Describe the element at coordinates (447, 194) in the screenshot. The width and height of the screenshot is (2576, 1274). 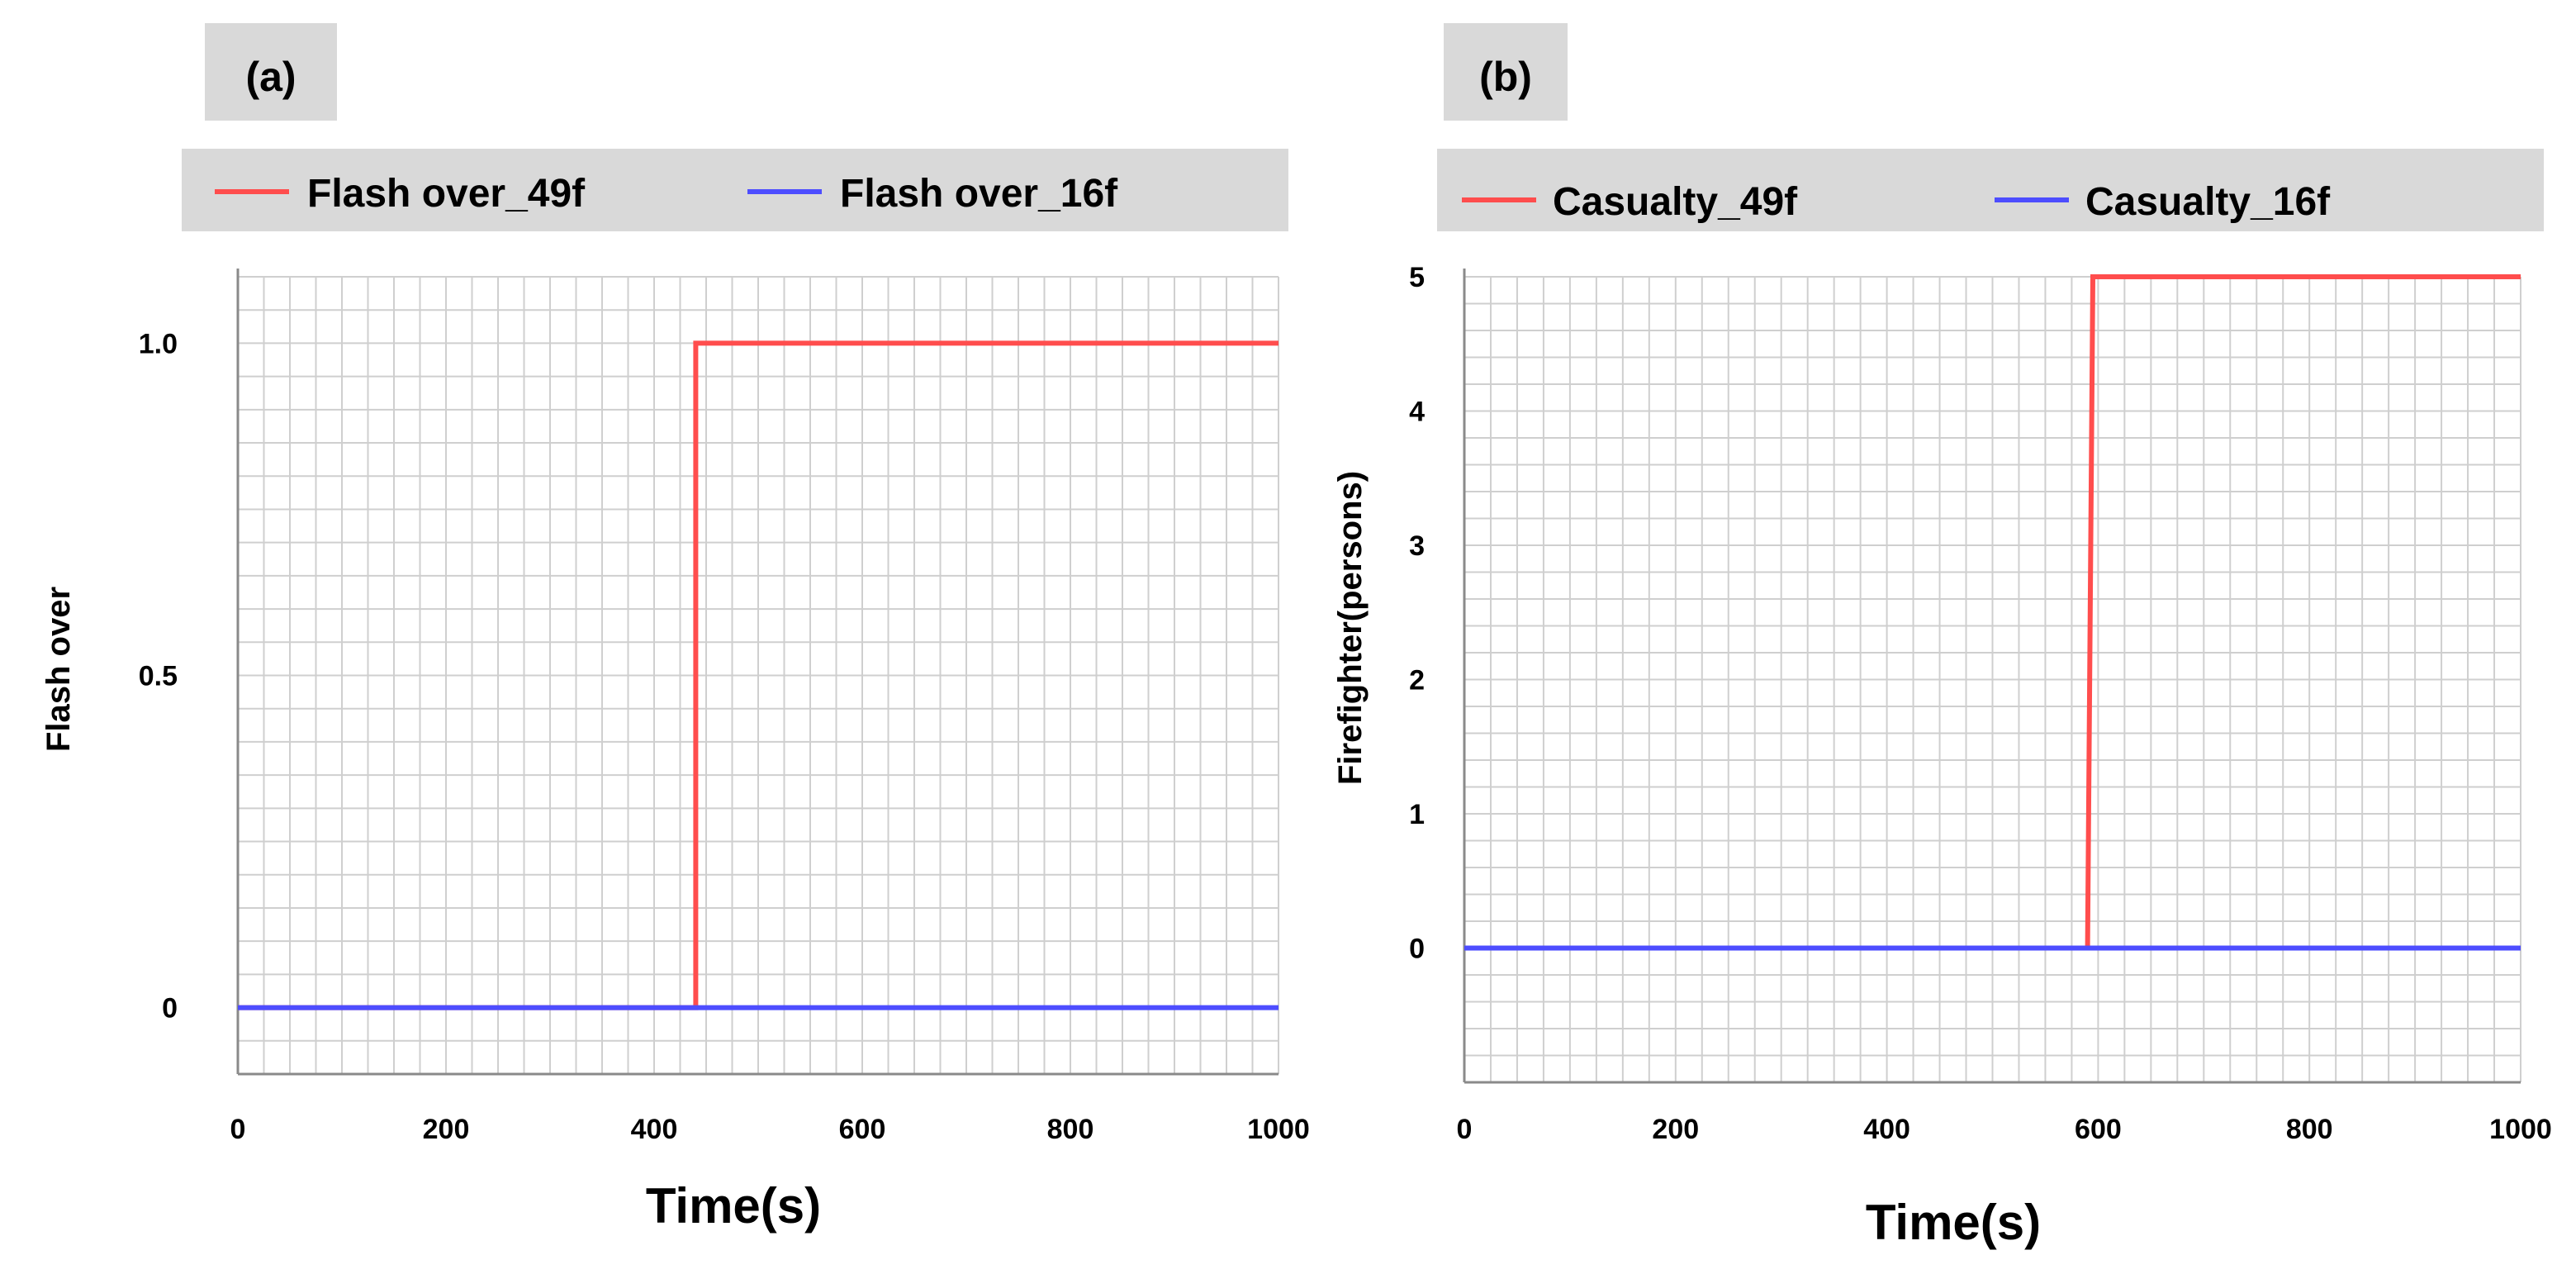
I see `legend-label-flash-over-49f: Flash over_49f` at that location.